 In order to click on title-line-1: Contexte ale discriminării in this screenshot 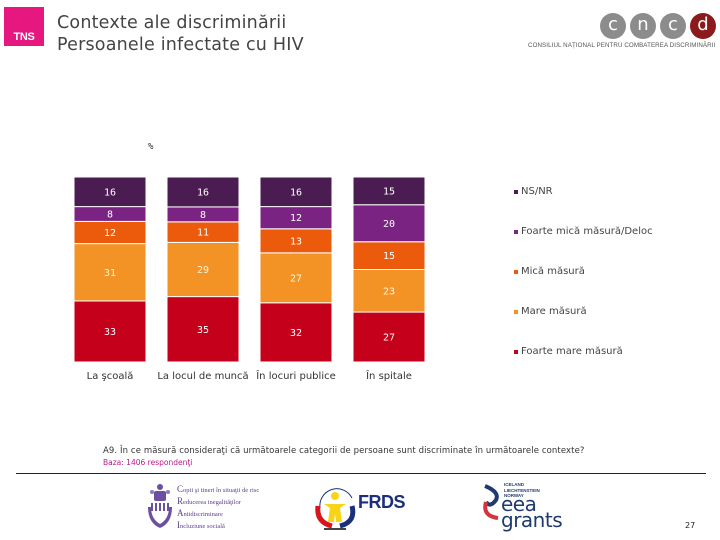, I will do `click(172, 23)`.